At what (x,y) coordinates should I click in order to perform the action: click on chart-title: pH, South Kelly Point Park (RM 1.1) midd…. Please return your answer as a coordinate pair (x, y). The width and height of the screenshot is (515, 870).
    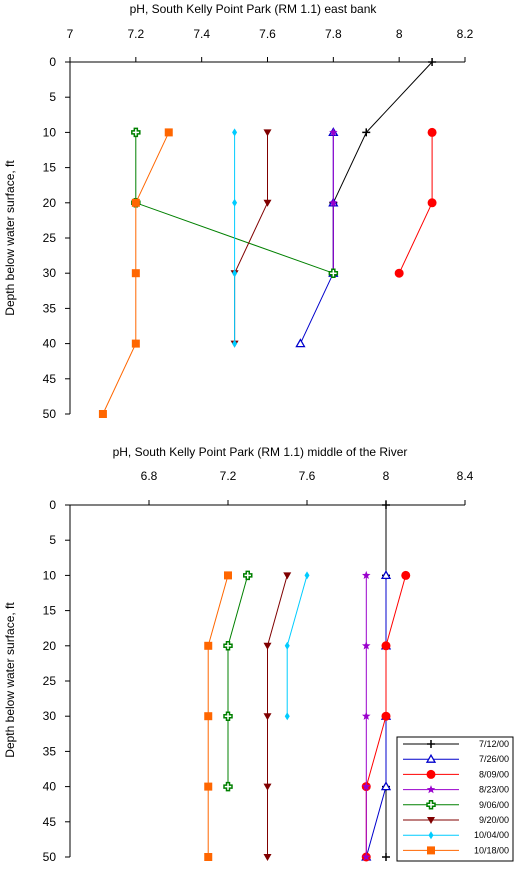
    Looking at the image, I should click on (260, 452).